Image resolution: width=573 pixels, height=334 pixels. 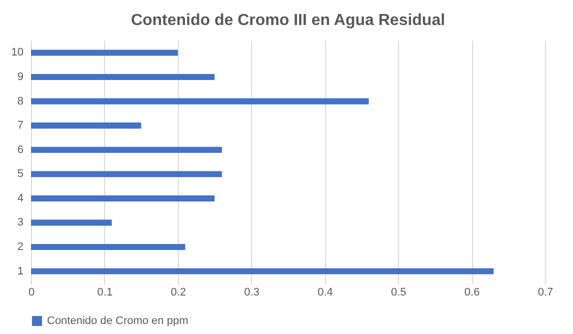 What do you see at coordinates (20, 126) in the screenshot?
I see `y-tick-label: 7` at bounding box center [20, 126].